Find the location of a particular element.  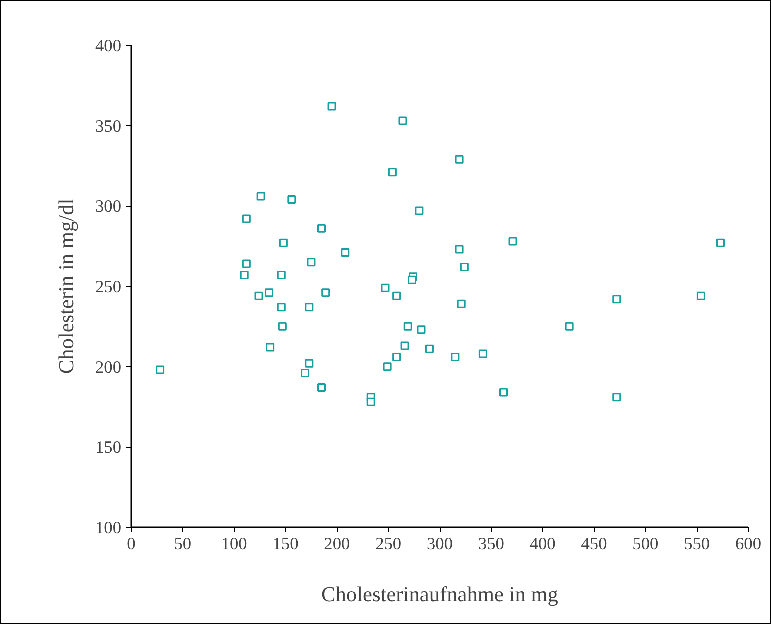

x-axis-title: Cholesterinaufnahme in mg is located at coordinates (440, 594).